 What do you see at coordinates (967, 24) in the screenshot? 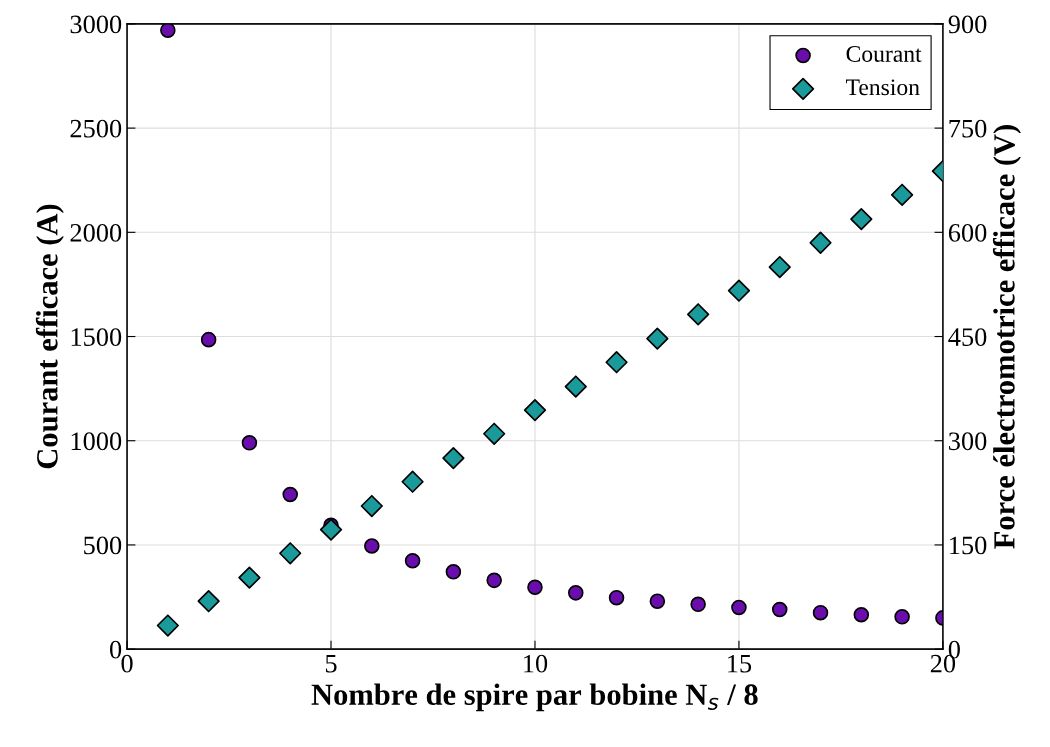
I see `y2-tick-label: 900` at bounding box center [967, 24].